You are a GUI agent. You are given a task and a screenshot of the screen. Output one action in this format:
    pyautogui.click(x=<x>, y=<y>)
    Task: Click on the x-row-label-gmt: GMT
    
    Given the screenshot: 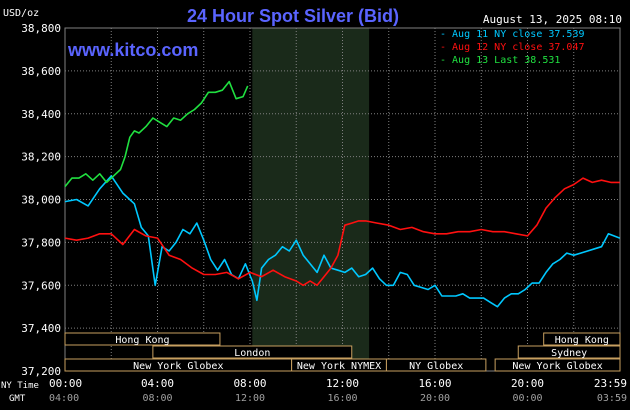 What is the action you would take?
    pyautogui.click(x=17, y=399)
    